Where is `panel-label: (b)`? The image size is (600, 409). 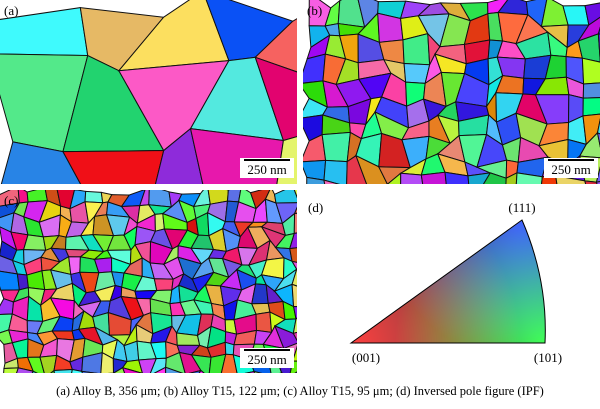 panel-label: (b) is located at coordinates (314, 10).